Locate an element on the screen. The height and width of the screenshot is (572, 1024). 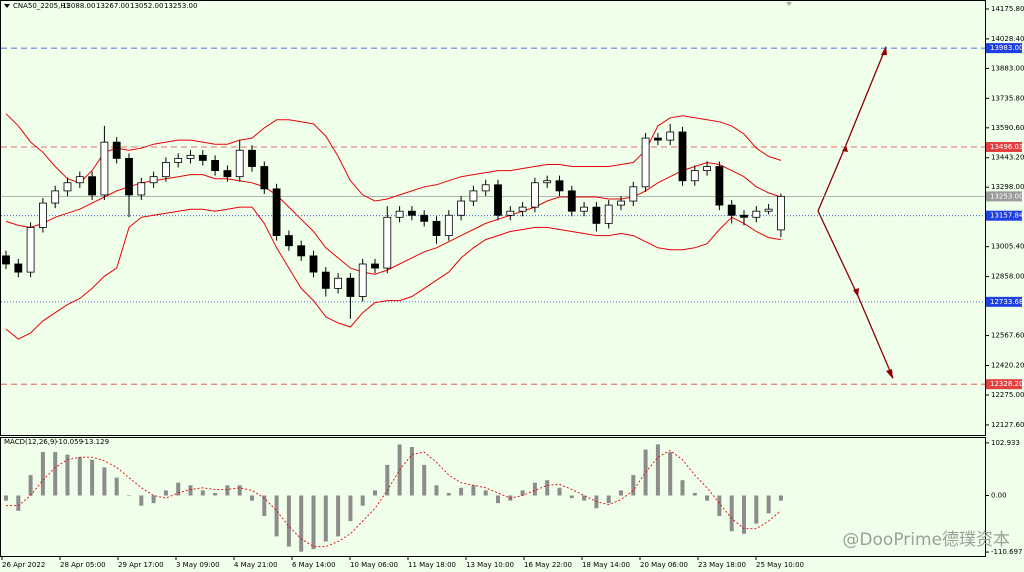
x-tick-label: 16 May 22:00 is located at coordinates (548, 565).